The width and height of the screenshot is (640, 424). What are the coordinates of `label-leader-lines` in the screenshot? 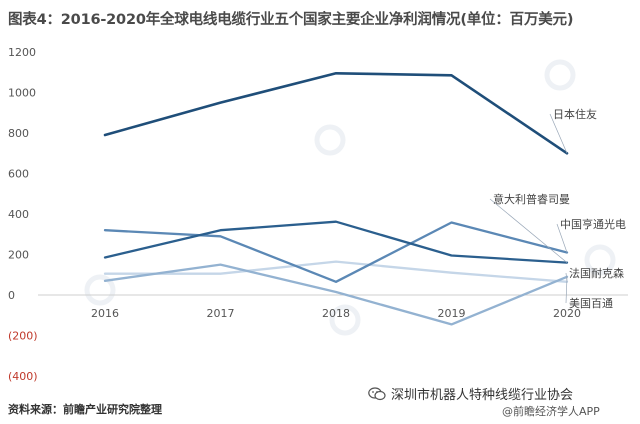 It's located at (528, 208).